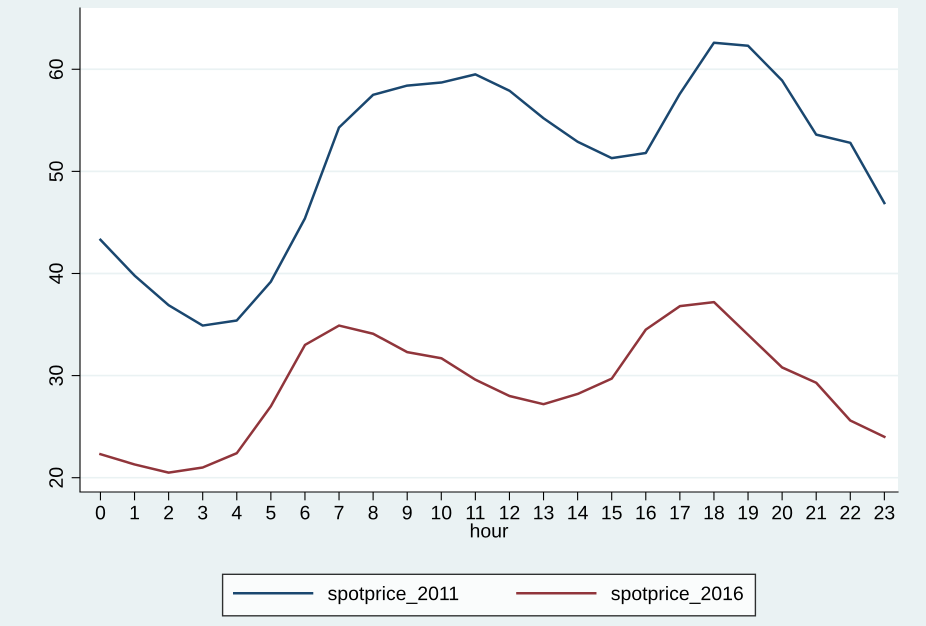 This screenshot has height=626, width=926. I want to click on y-tick-label: 30, so click(56, 376).